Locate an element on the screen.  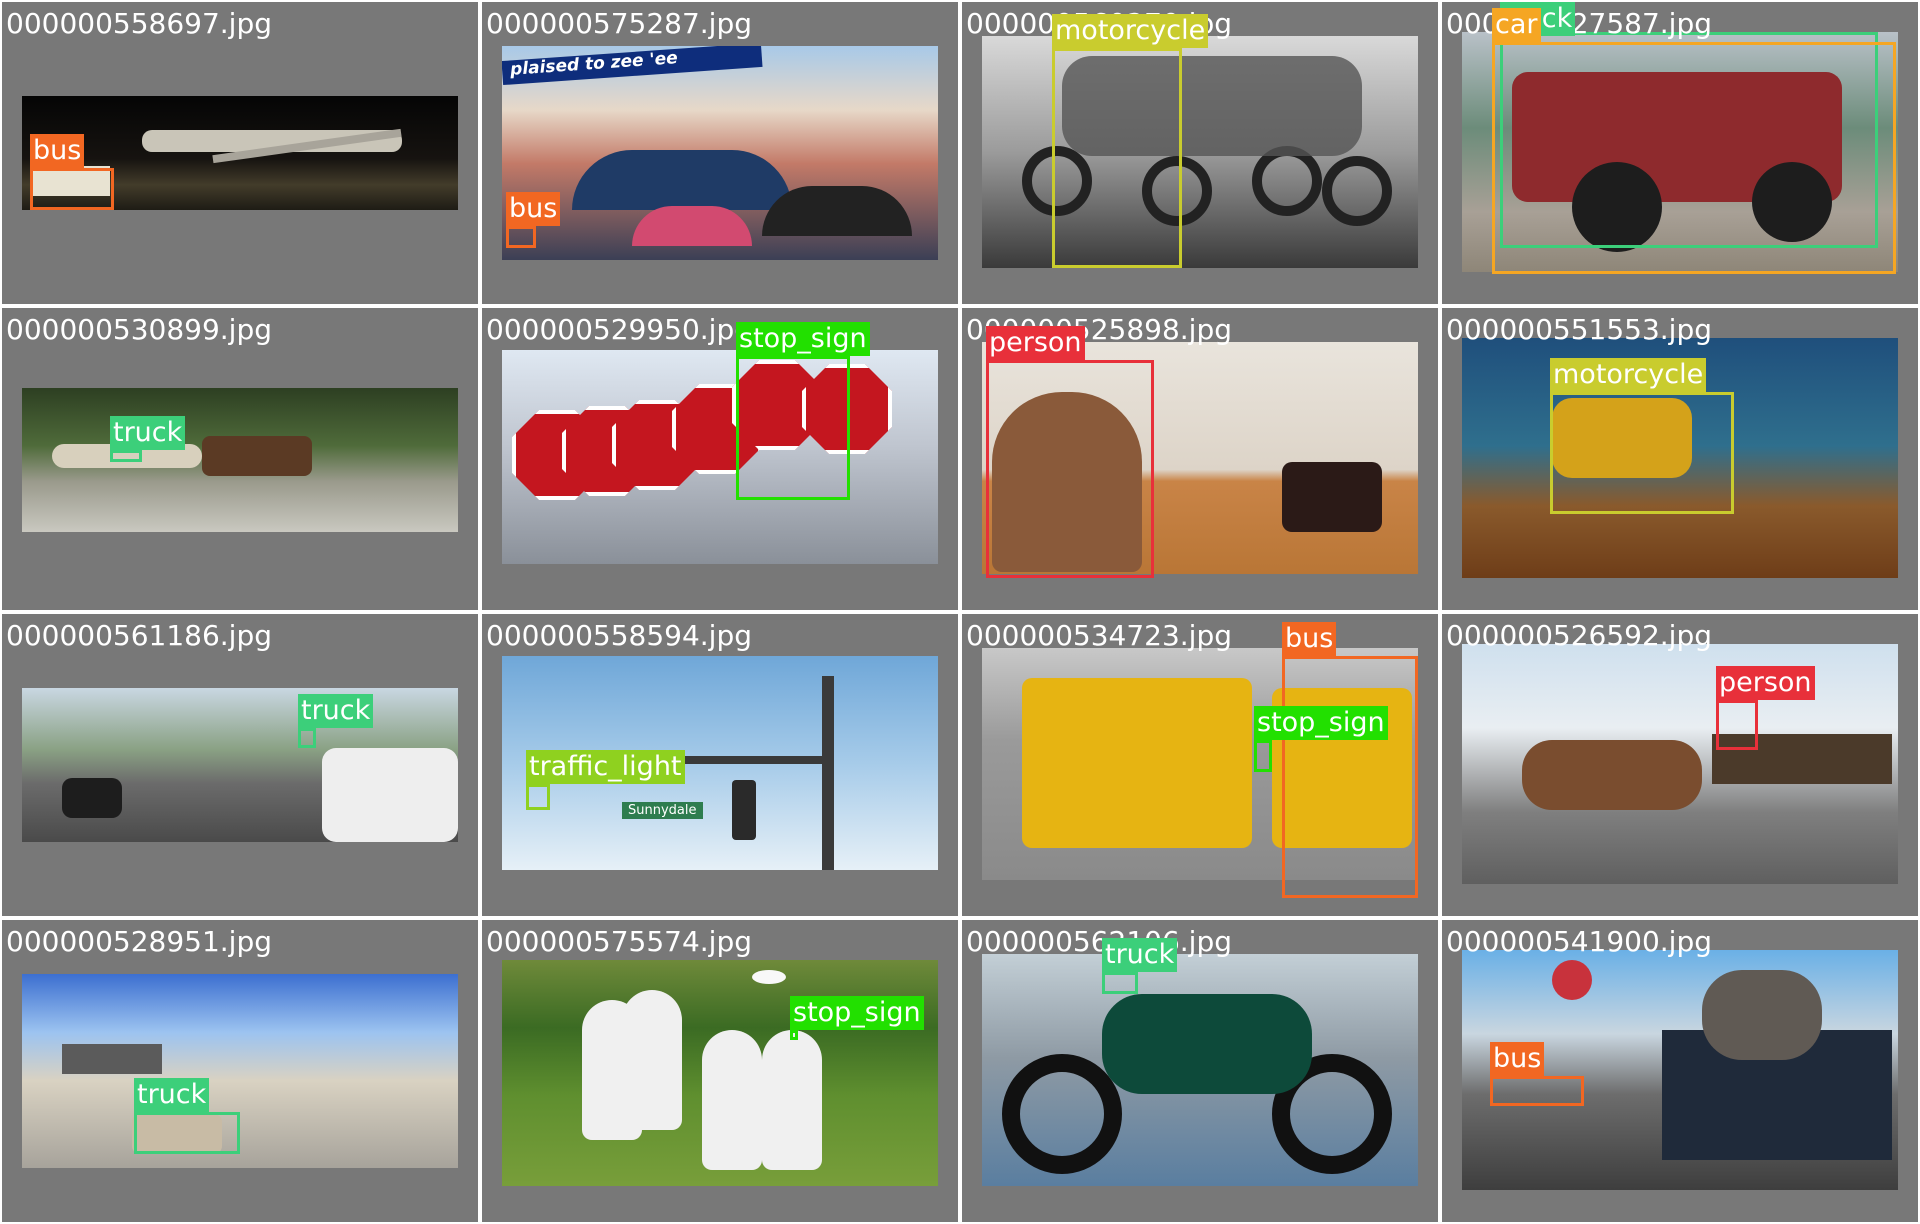
filename-label: 000000562106.jpg is located at coordinates (1099, 941).